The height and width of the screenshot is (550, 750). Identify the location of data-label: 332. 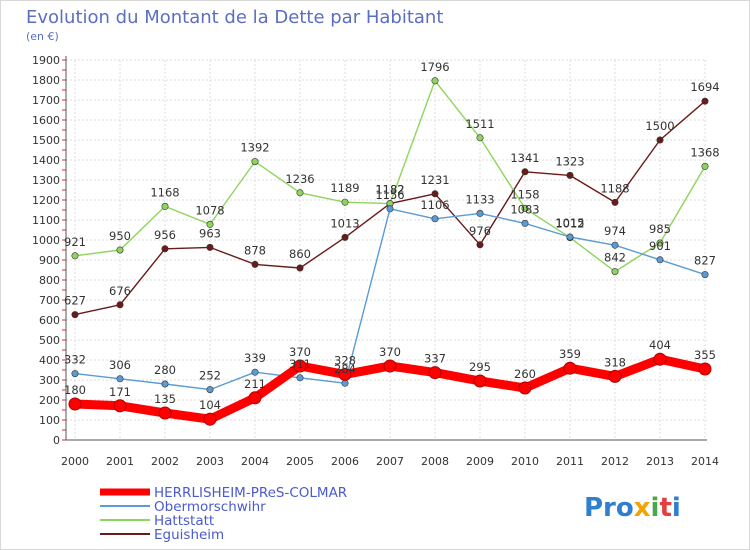
(75, 360).